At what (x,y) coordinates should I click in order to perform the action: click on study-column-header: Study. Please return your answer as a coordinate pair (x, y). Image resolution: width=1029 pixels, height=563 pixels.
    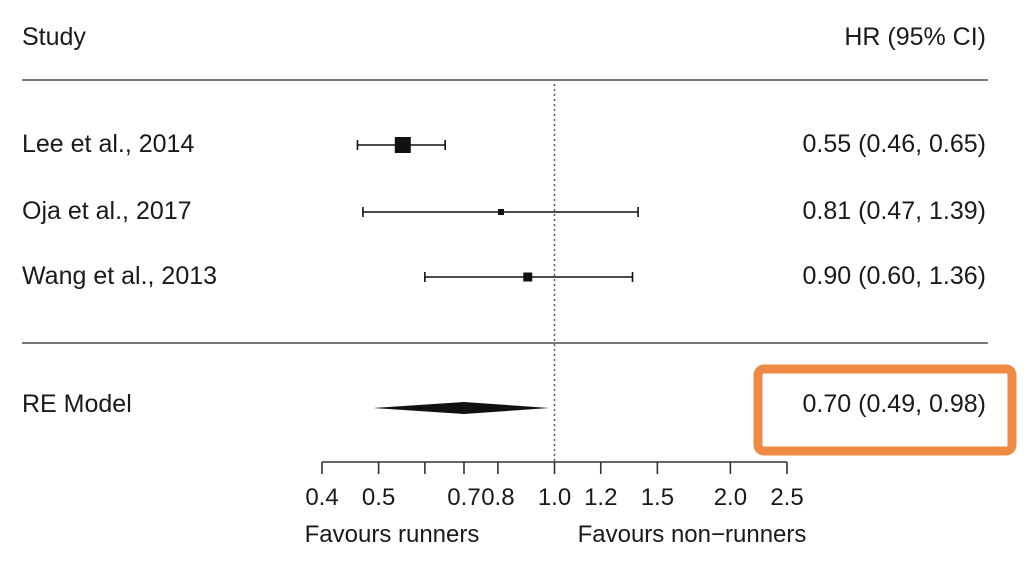
    Looking at the image, I should click on (54, 37).